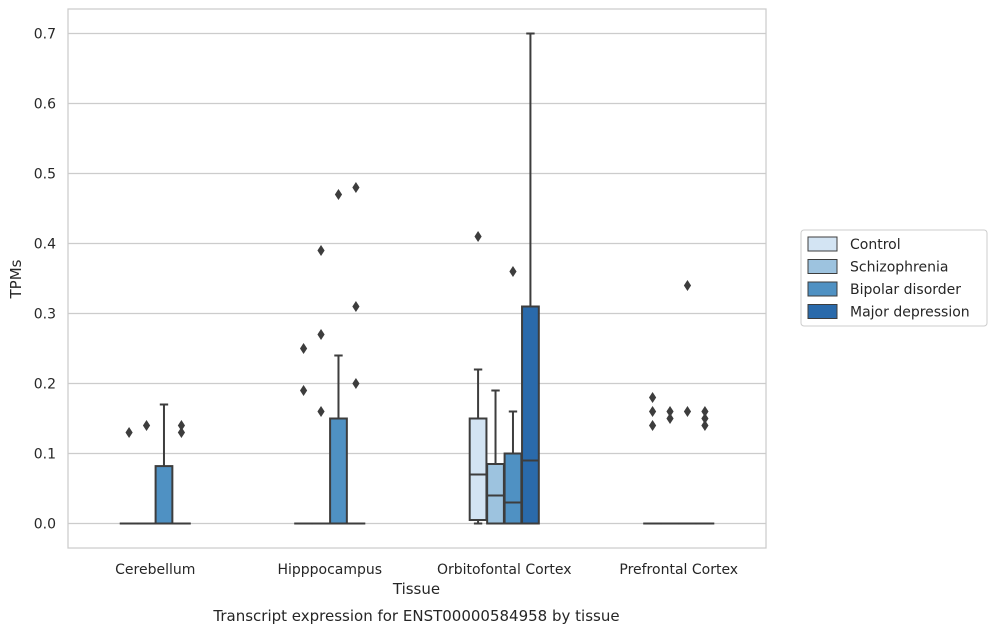  I want to click on legend-frame, so click(894, 278).